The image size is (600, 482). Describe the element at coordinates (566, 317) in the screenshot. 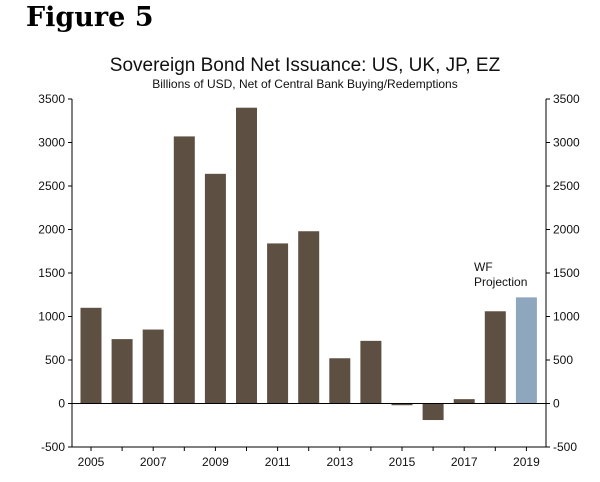

I see `y-tick-label-right-1000: 1000` at that location.